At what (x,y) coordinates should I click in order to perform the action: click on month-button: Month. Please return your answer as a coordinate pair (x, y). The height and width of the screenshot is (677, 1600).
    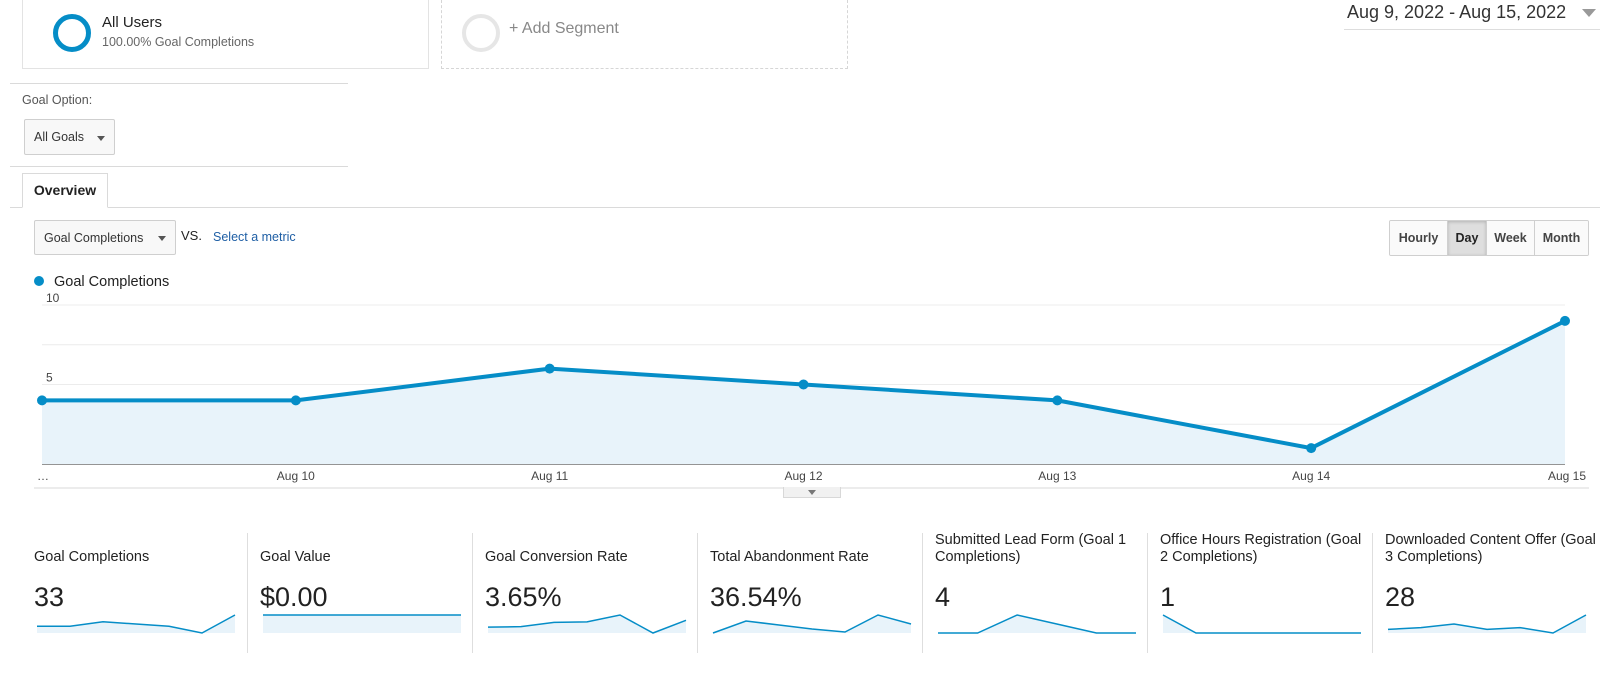
    Looking at the image, I should click on (1561, 238).